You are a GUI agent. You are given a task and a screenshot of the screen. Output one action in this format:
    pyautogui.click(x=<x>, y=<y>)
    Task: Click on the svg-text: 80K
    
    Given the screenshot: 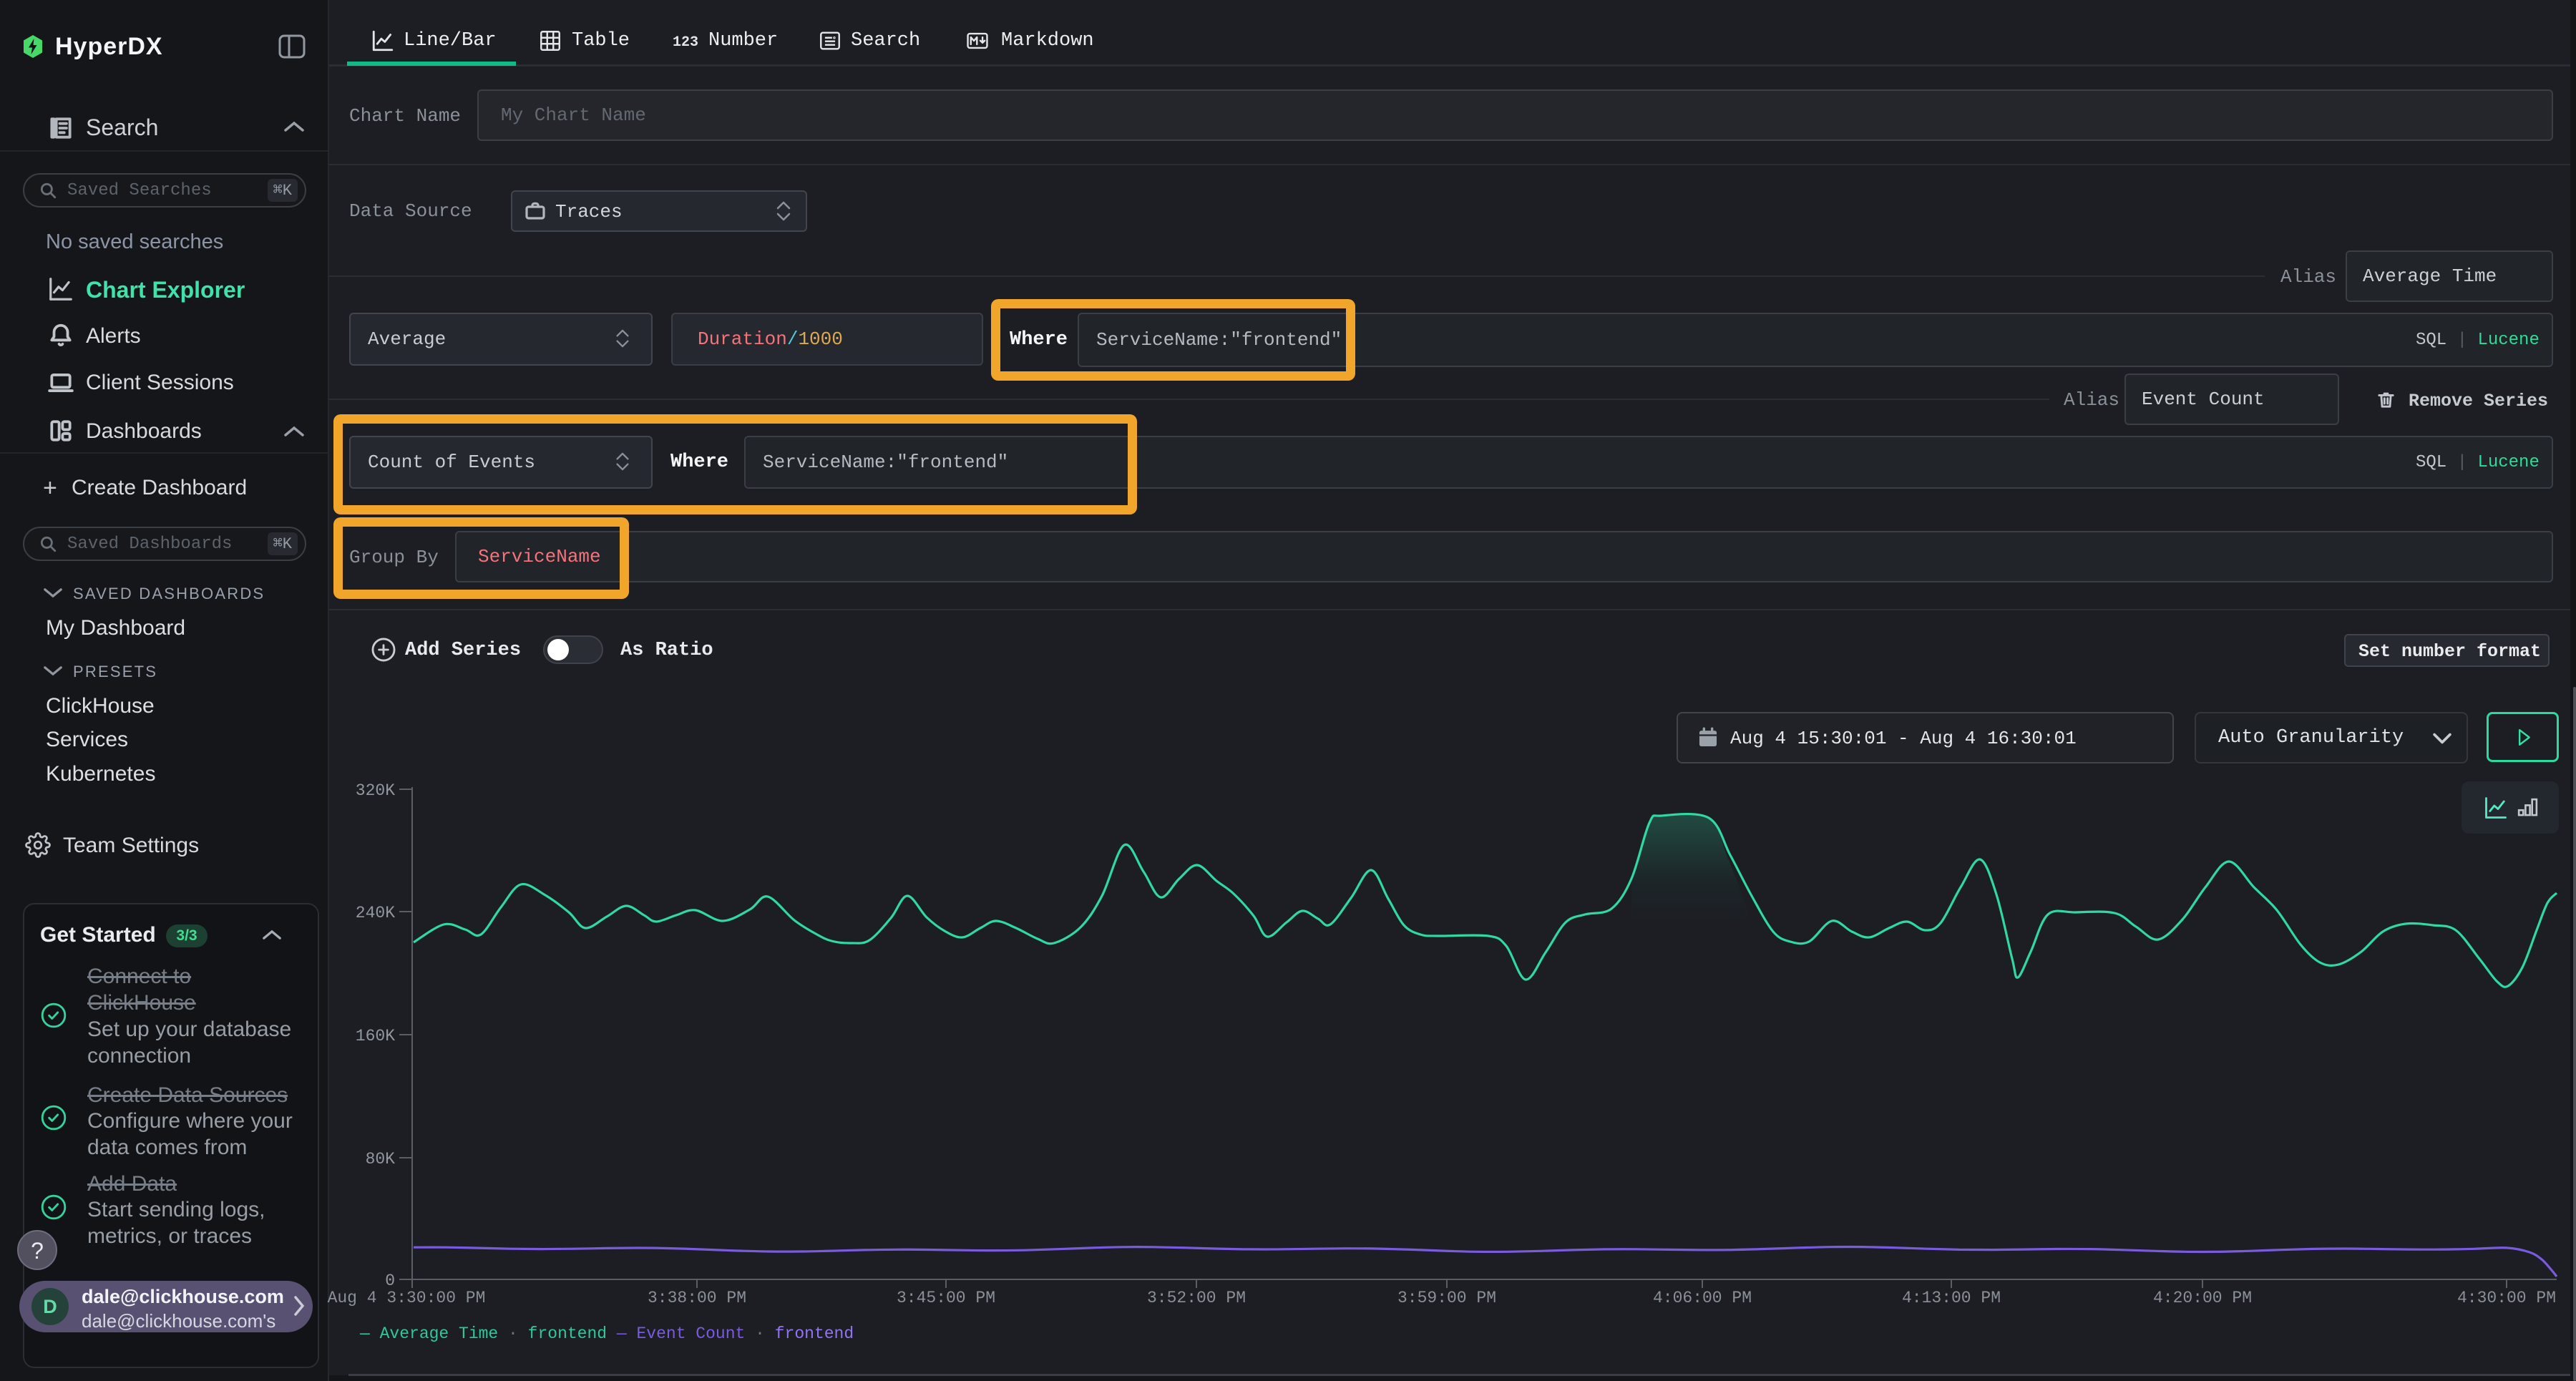 What is the action you would take?
    pyautogui.click(x=381, y=1159)
    